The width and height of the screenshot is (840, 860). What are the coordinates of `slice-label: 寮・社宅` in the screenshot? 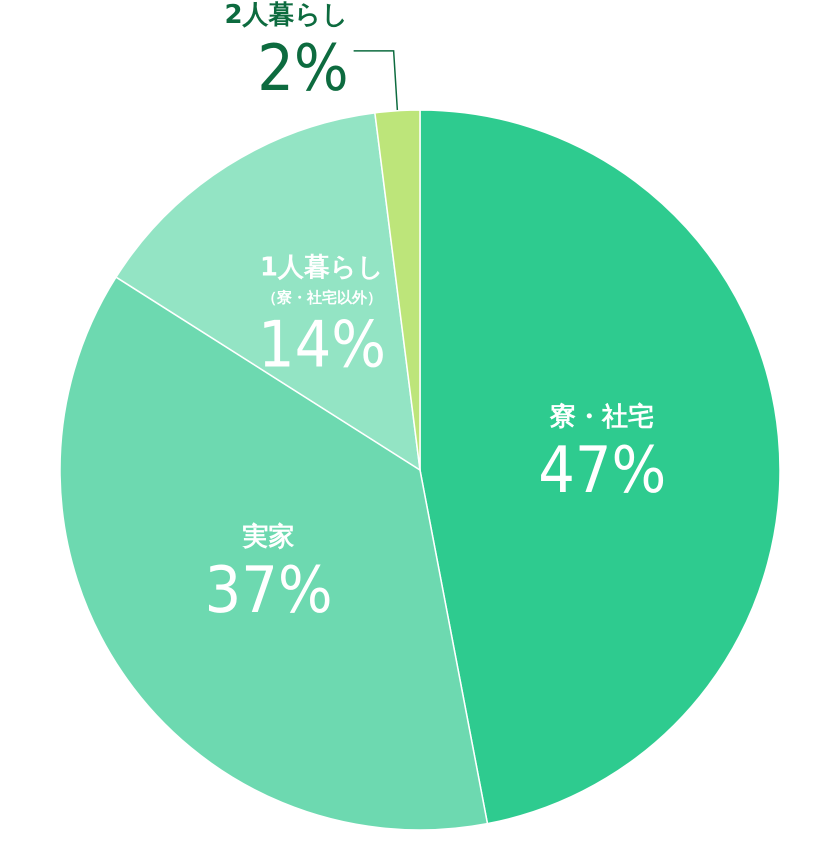 It's located at (601, 417).